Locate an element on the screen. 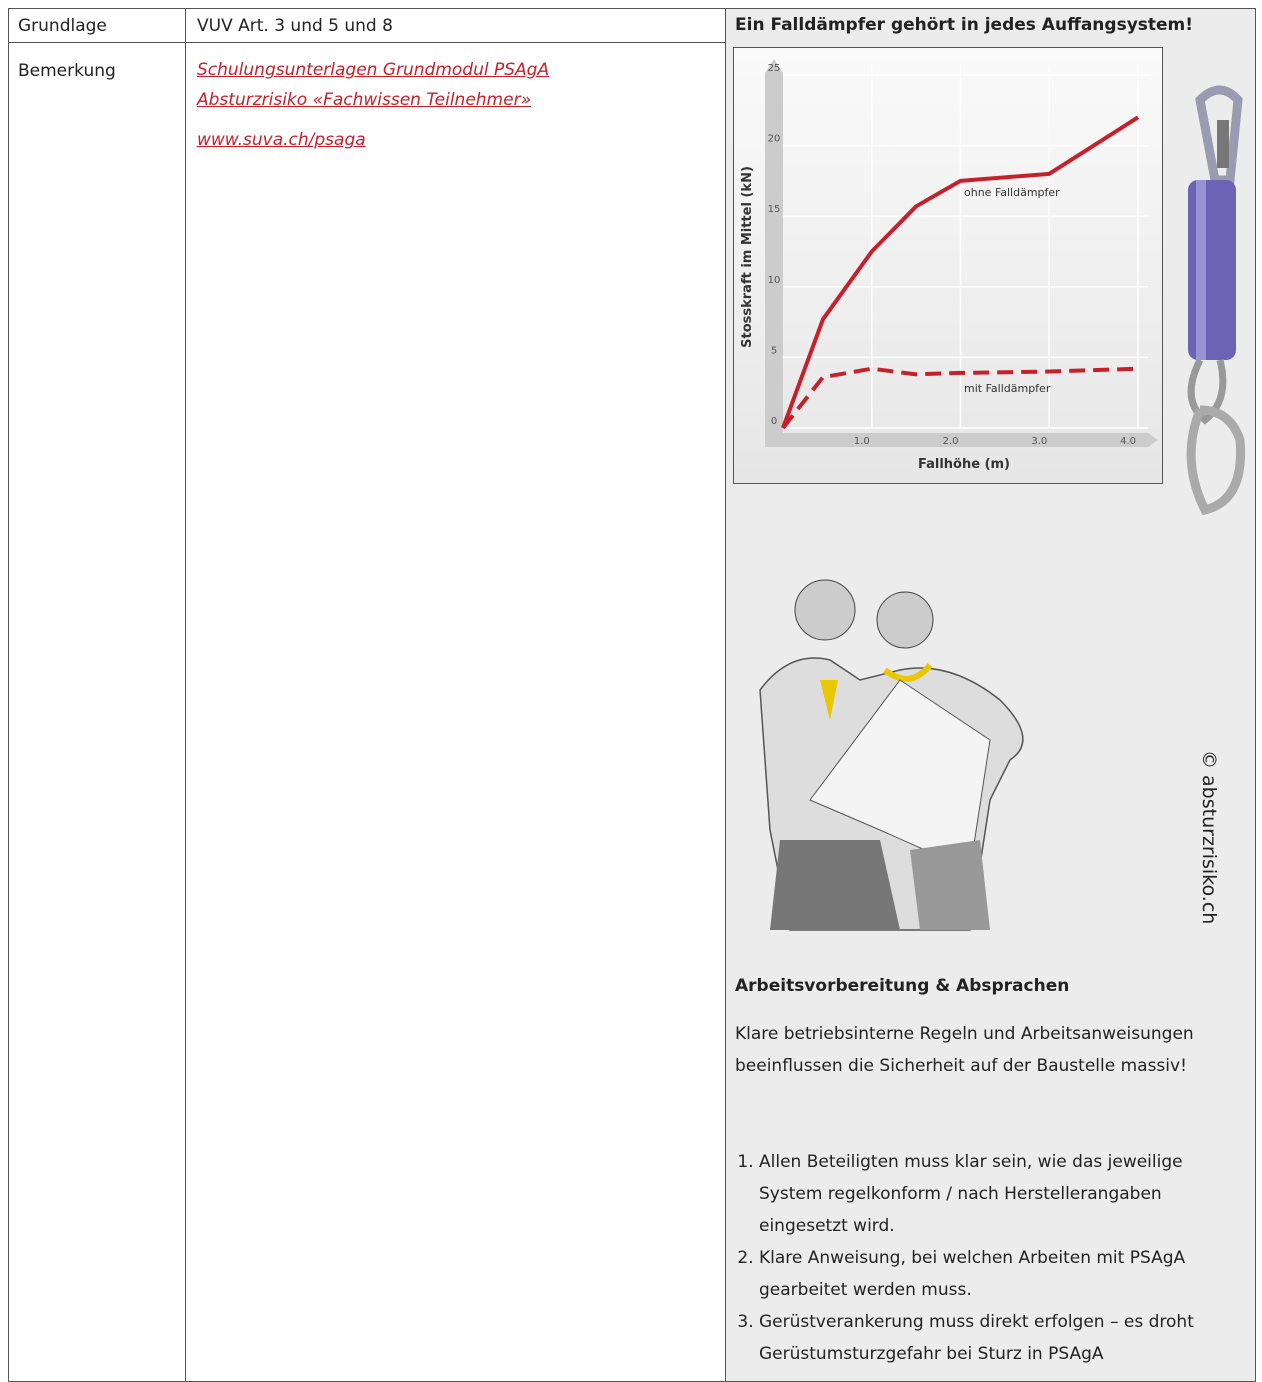 The height and width of the screenshot is (1382, 1262). x-tick-label: 3.0 is located at coordinates (1039, 441).